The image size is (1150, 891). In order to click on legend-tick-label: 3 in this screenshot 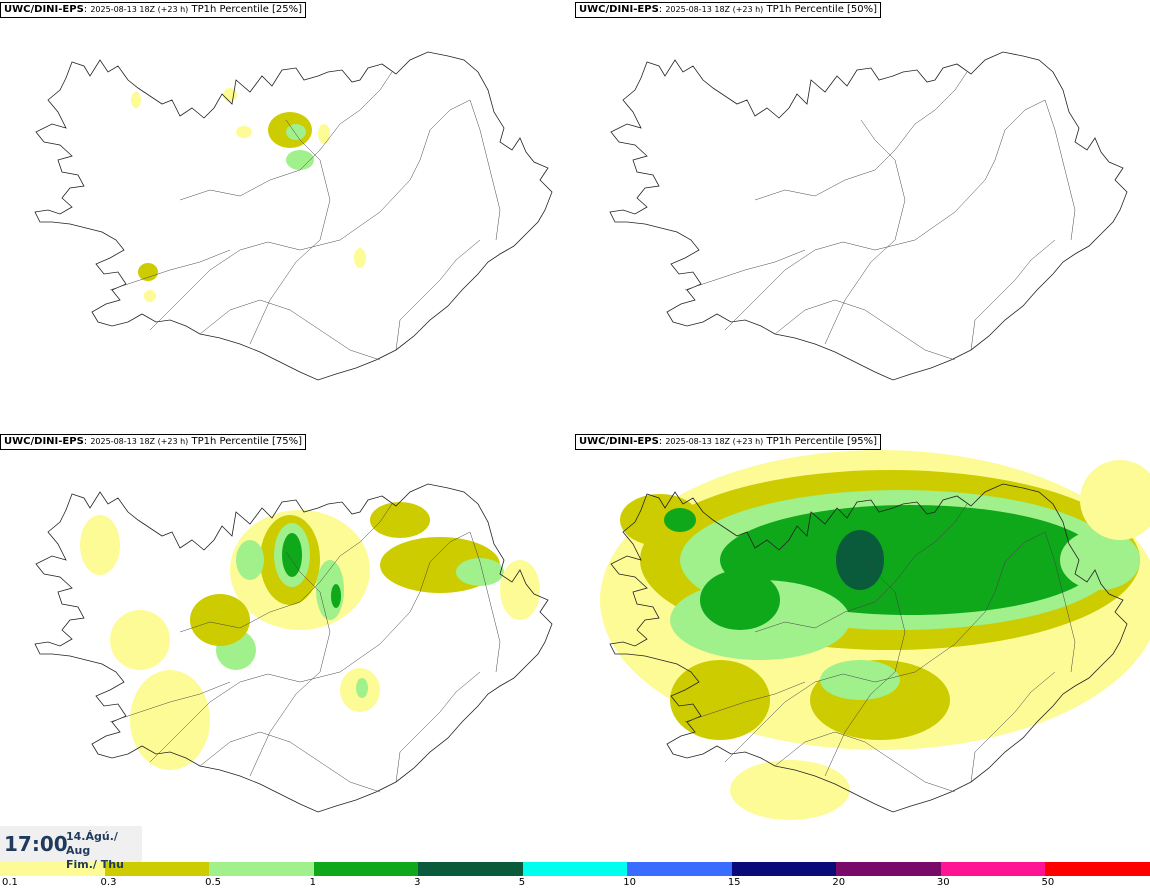, I will do `click(417, 882)`.